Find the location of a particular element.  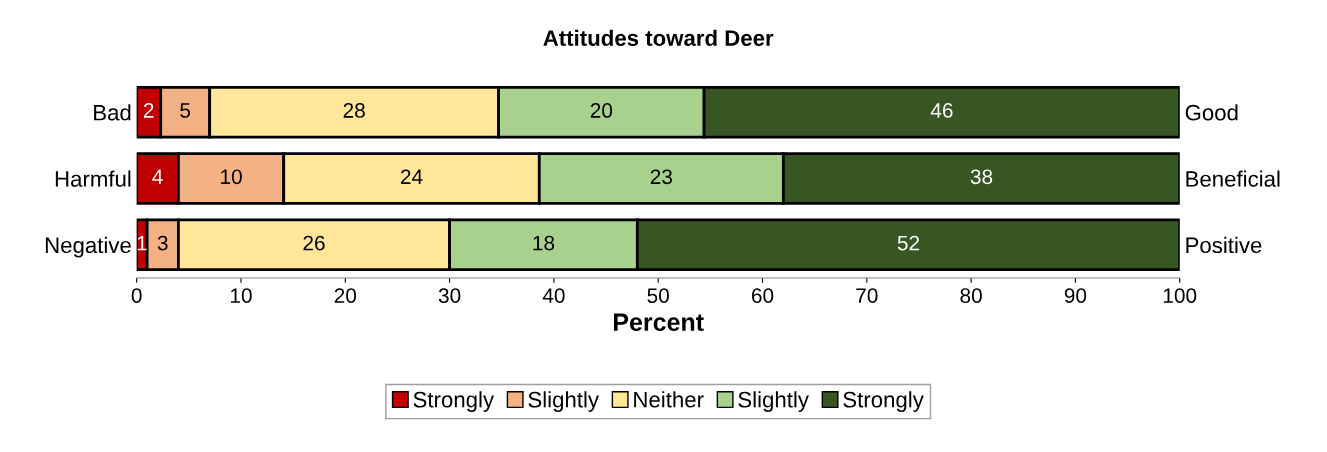

x-tick-label: 90 is located at coordinates (1075, 295).